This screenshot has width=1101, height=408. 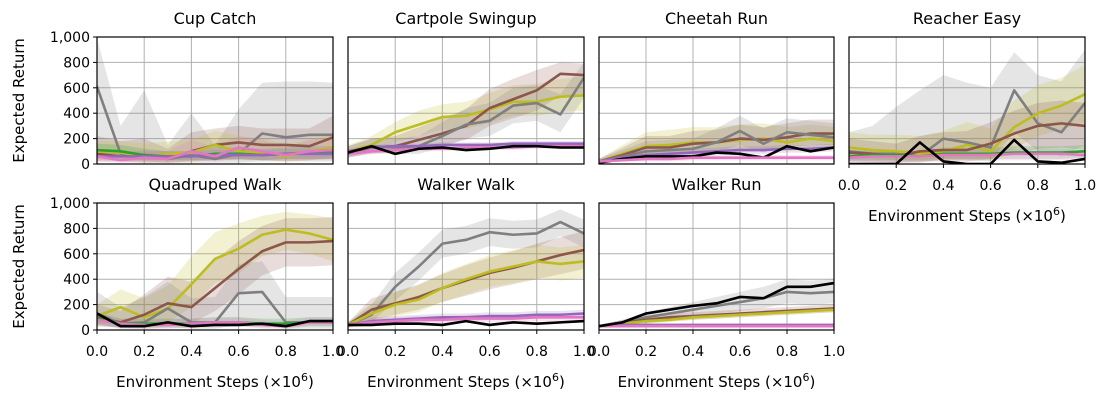 What do you see at coordinates (465, 18) in the screenshot?
I see `panel-title: Cartpole Swingup` at bounding box center [465, 18].